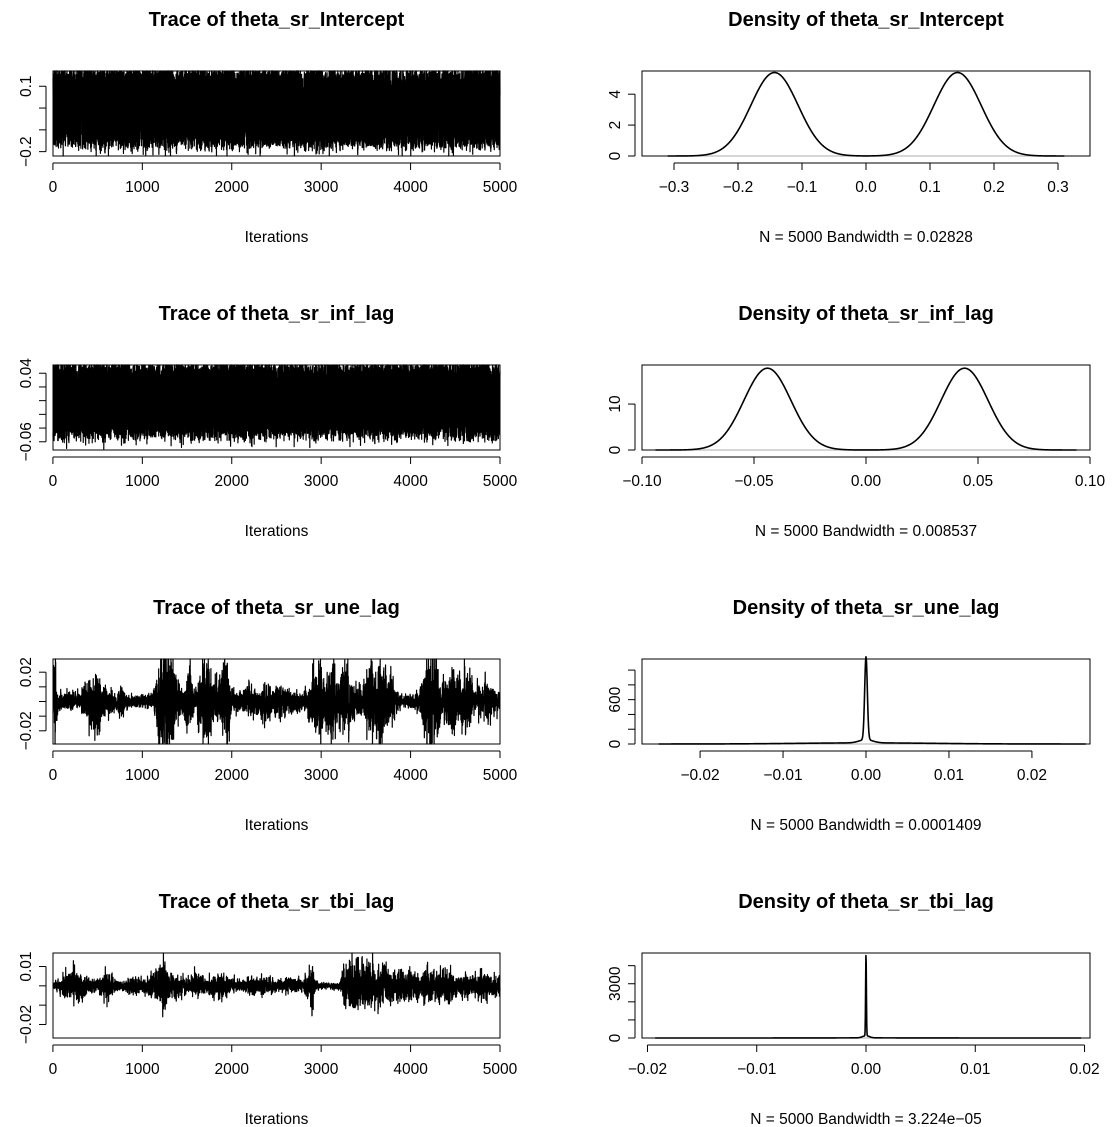  I want to click on x-tick-label: 0.10, so click(1090, 481).